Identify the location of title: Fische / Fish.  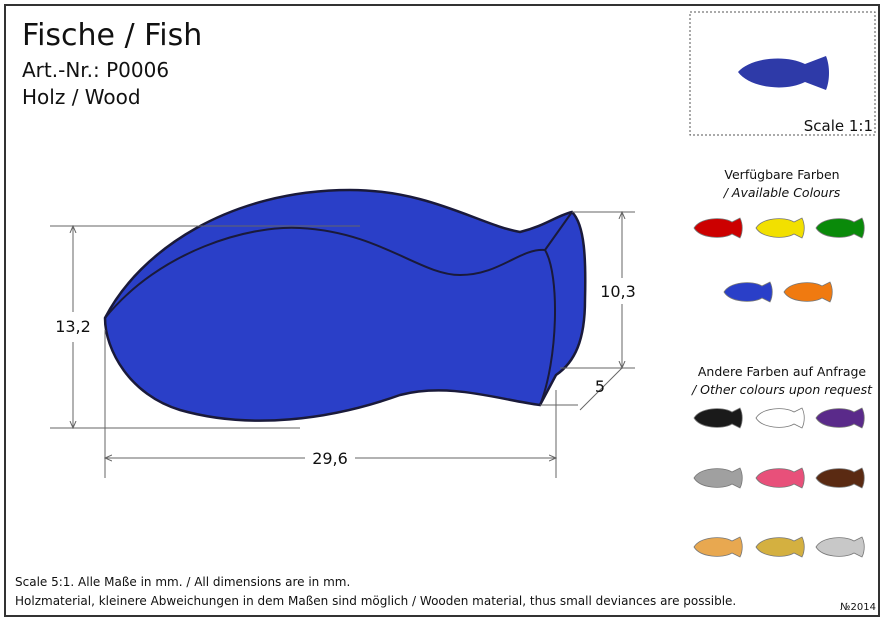
(112, 35).